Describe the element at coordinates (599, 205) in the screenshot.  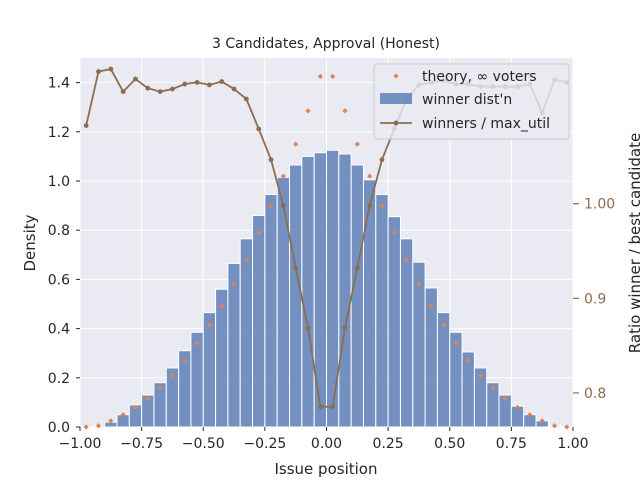
I see `y2-tick-label: 1.00` at that location.